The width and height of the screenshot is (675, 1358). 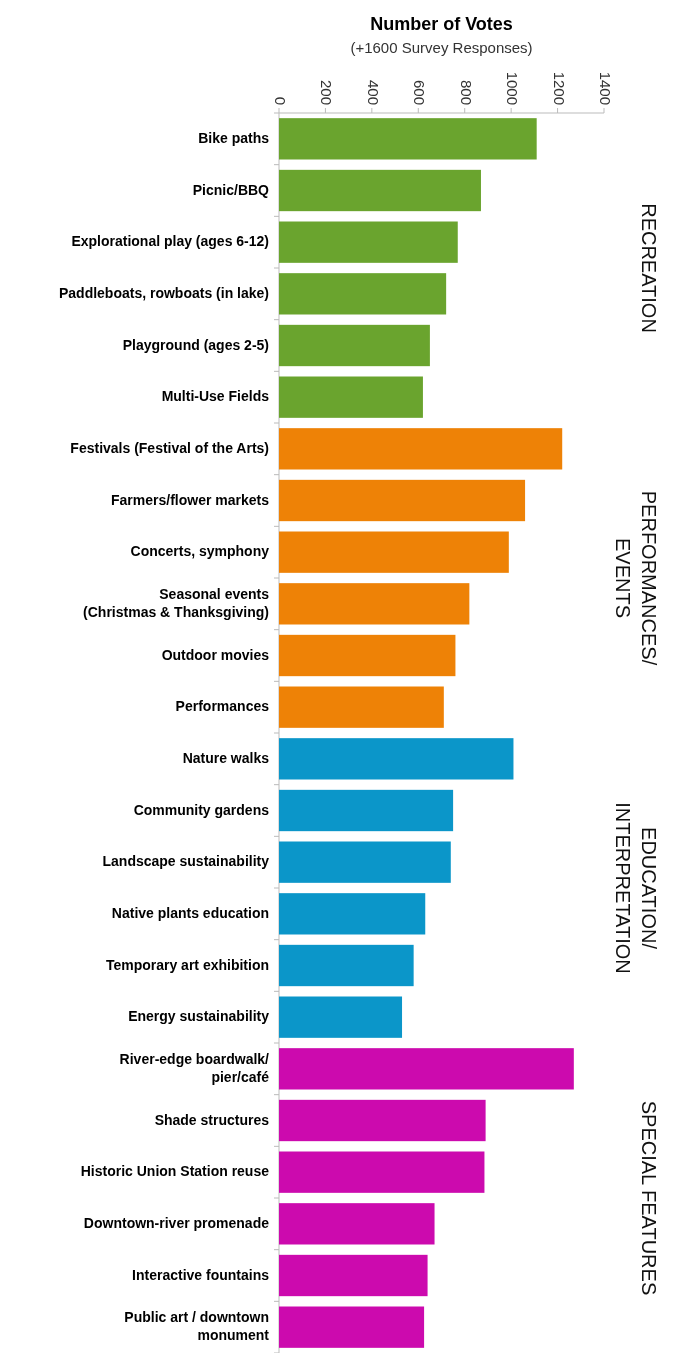 What do you see at coordinates (201, 809) in the screenshot?
I see `y-tick-label: Community gardens` at bounding box center [201, 809].